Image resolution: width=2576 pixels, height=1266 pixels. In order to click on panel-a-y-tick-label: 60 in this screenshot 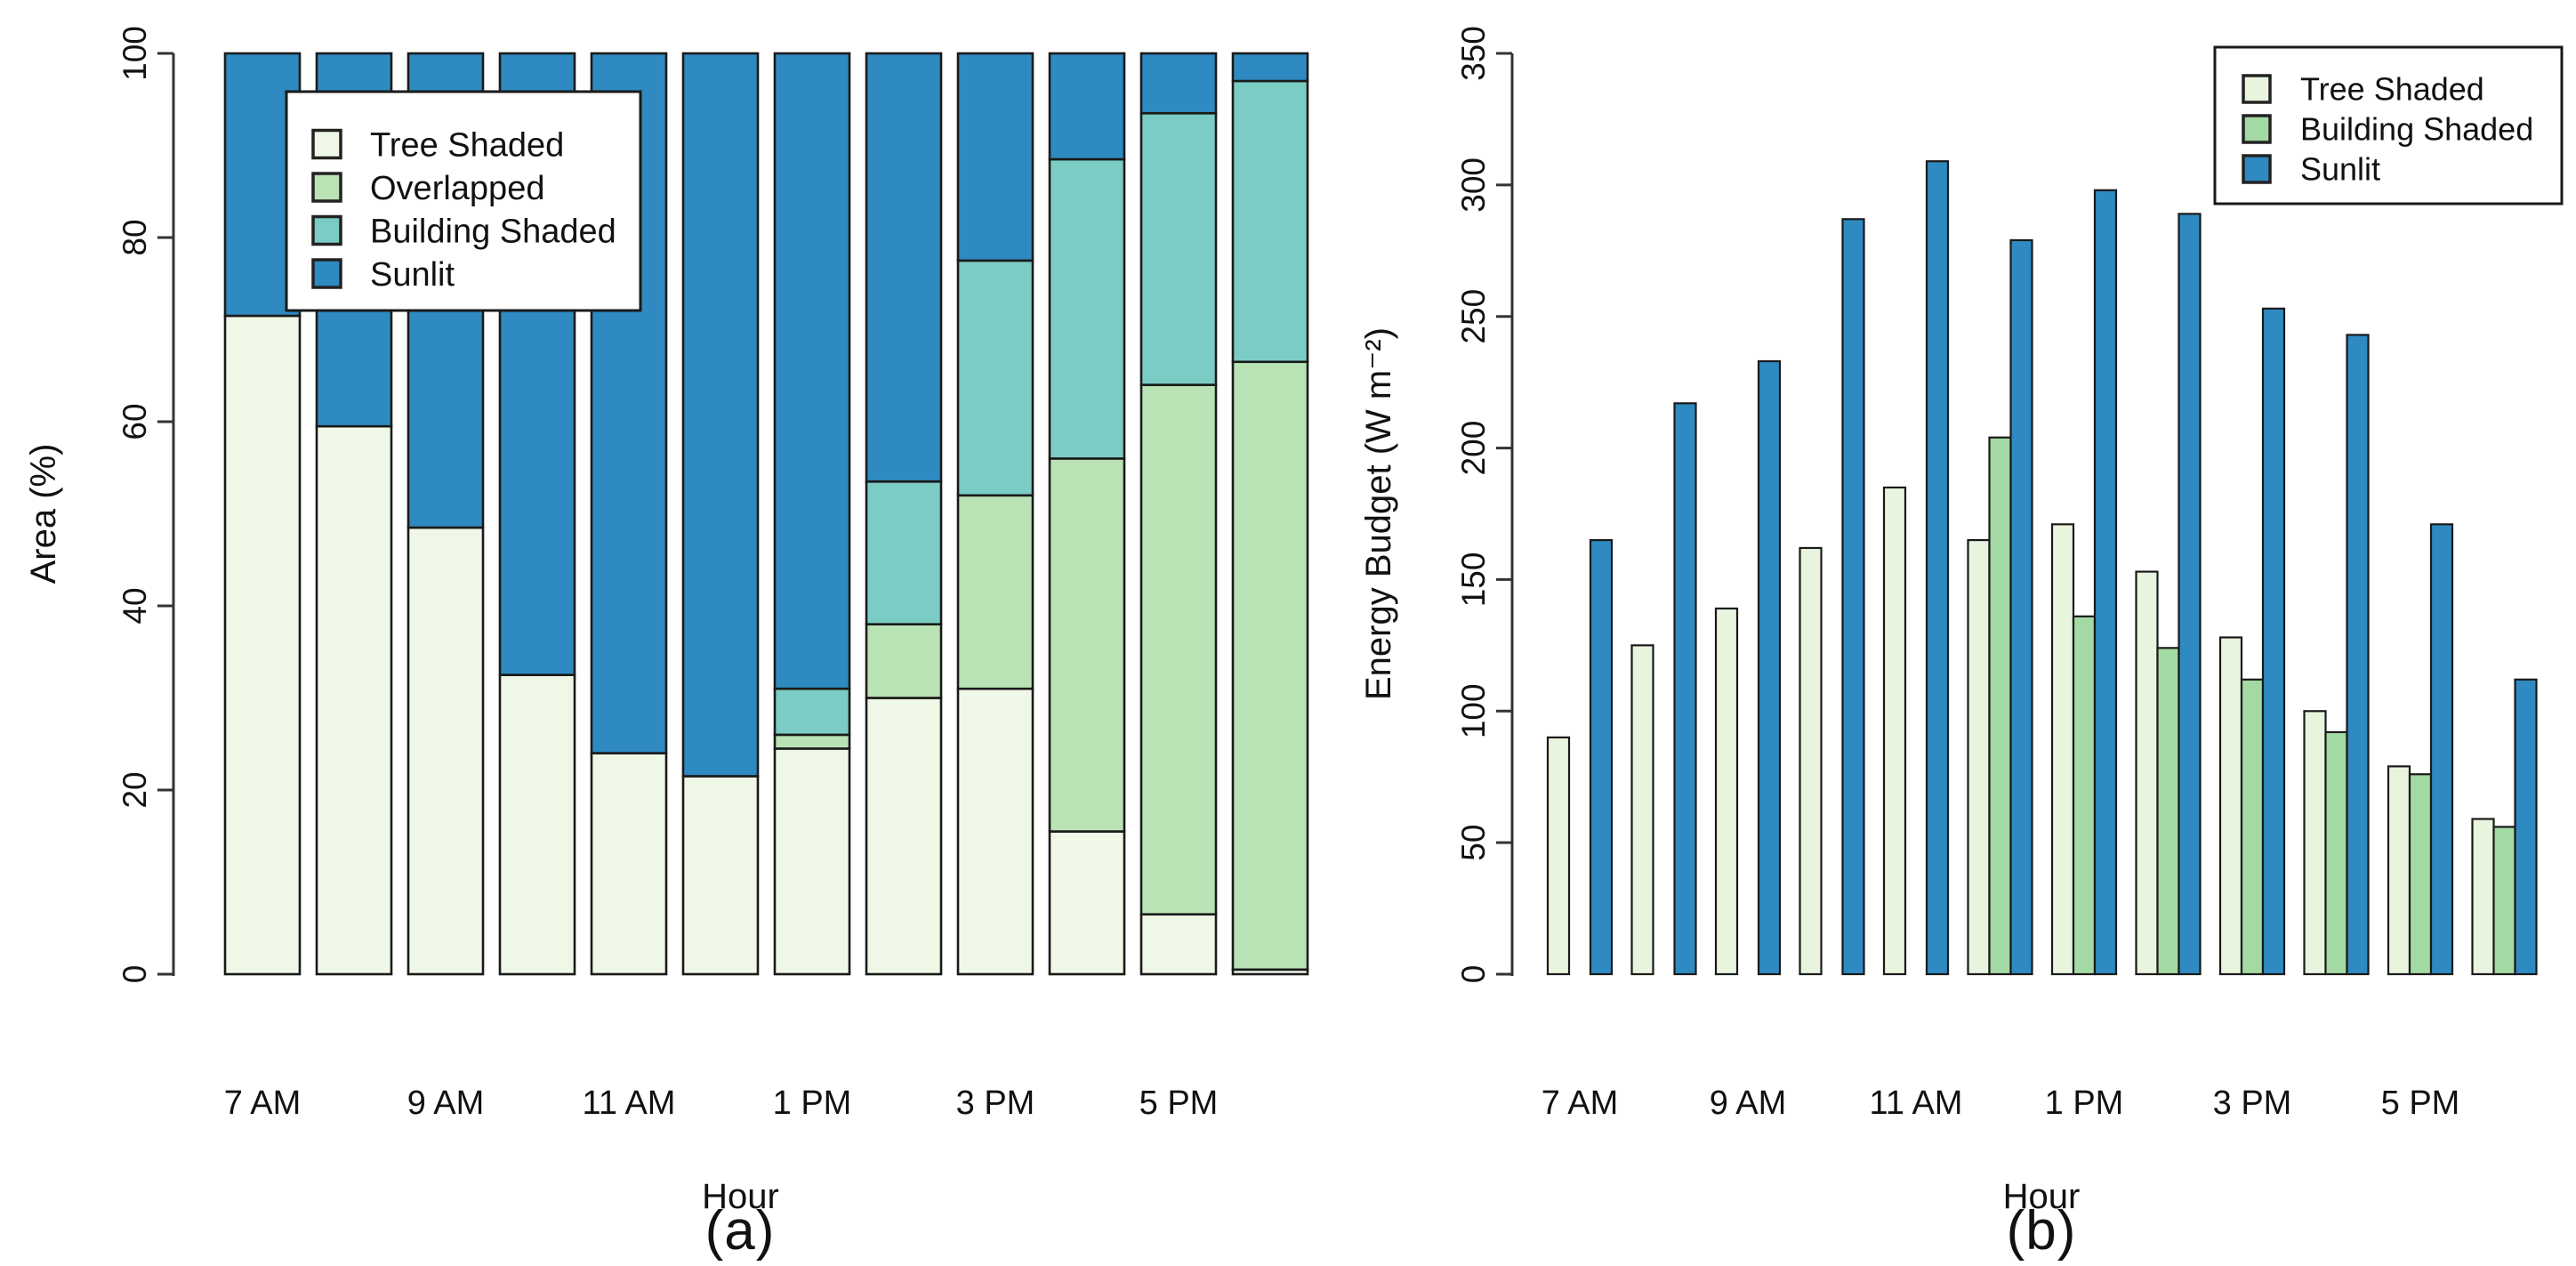, I will do `click(135, 421)`.